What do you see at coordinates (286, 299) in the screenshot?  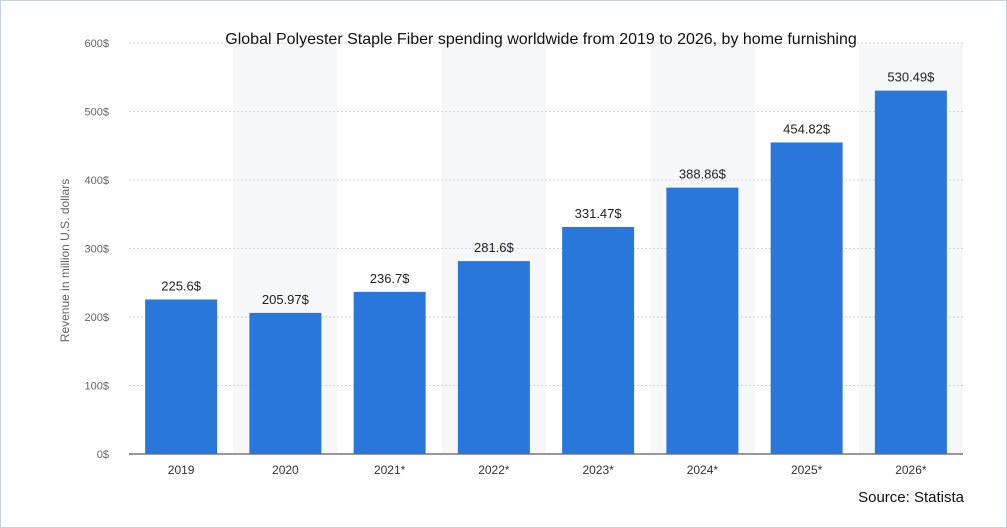 I see `data-label: 205.97$` at bounding box center [286, 299].